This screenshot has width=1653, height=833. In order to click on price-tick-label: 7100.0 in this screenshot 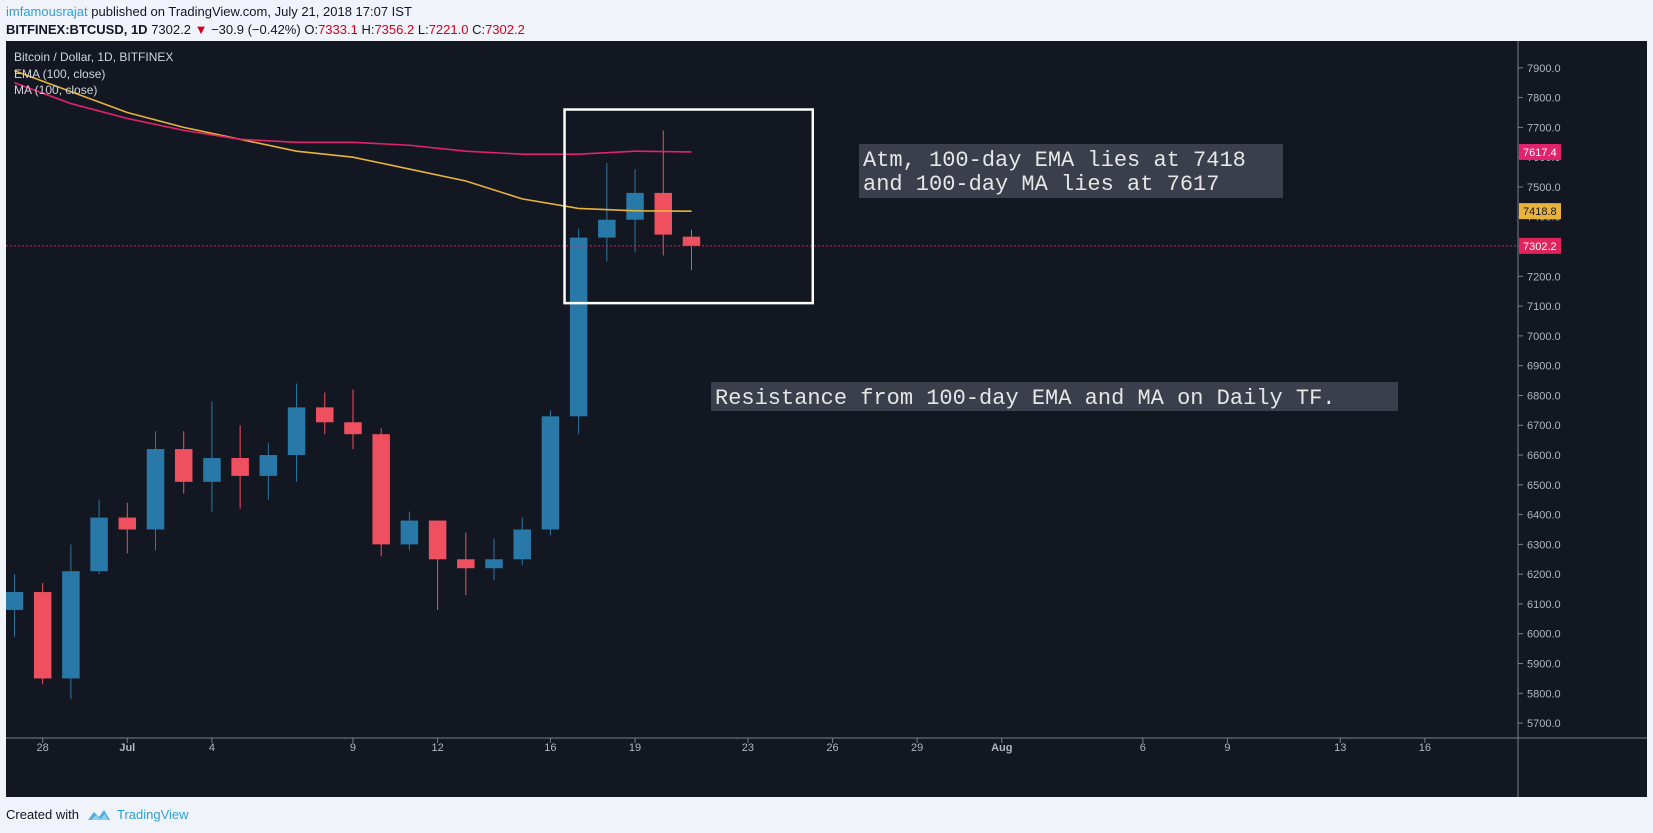, I will do `click(1544, 307)`.